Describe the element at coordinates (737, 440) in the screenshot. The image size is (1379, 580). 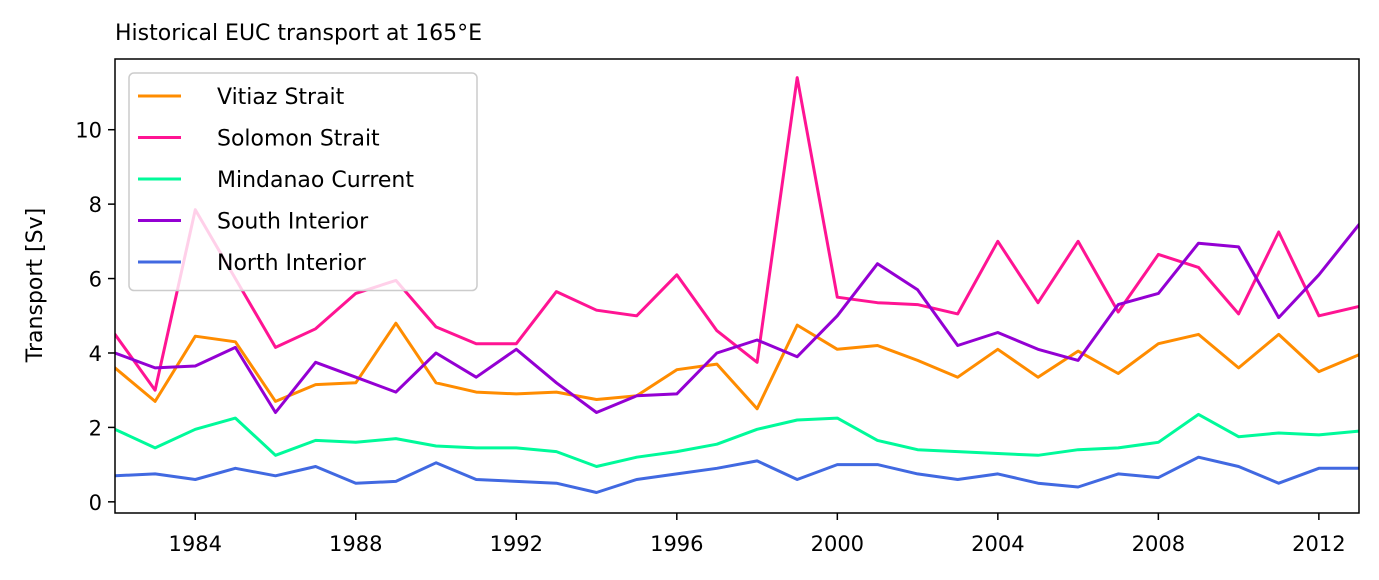
I see `series-line-mindanao-current` at that location.